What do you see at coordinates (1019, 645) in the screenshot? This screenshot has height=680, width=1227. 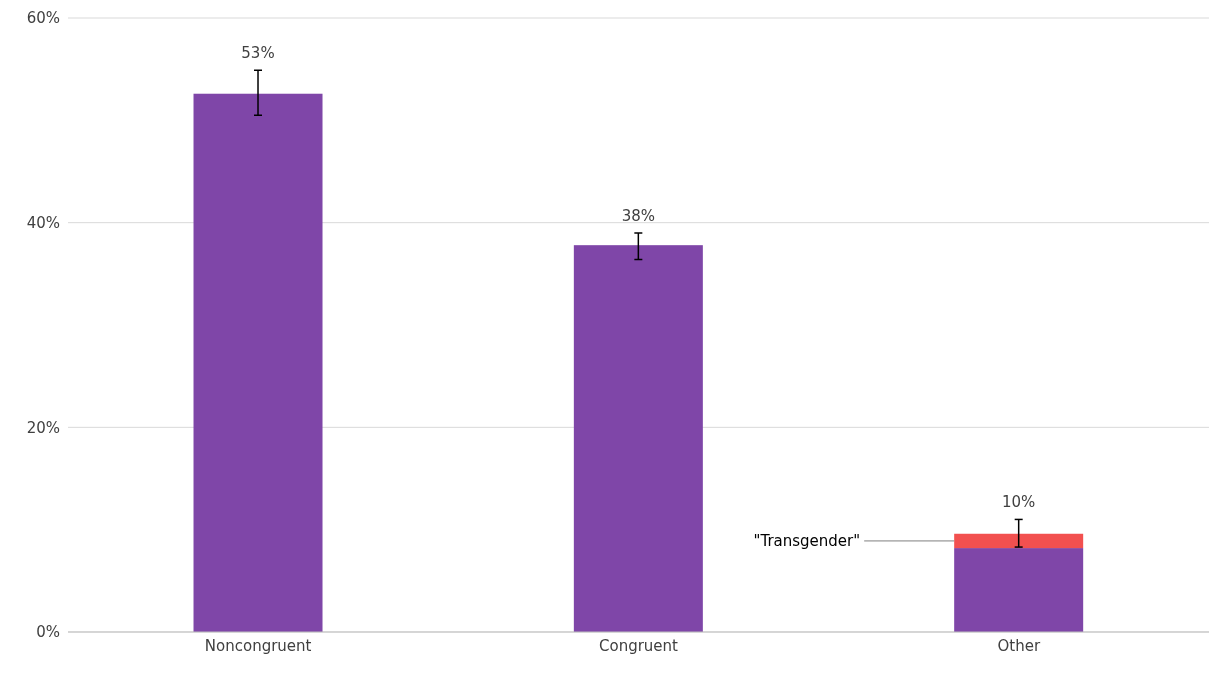 I see `x-tick-label: Other` at bounding box center [1019, 645].